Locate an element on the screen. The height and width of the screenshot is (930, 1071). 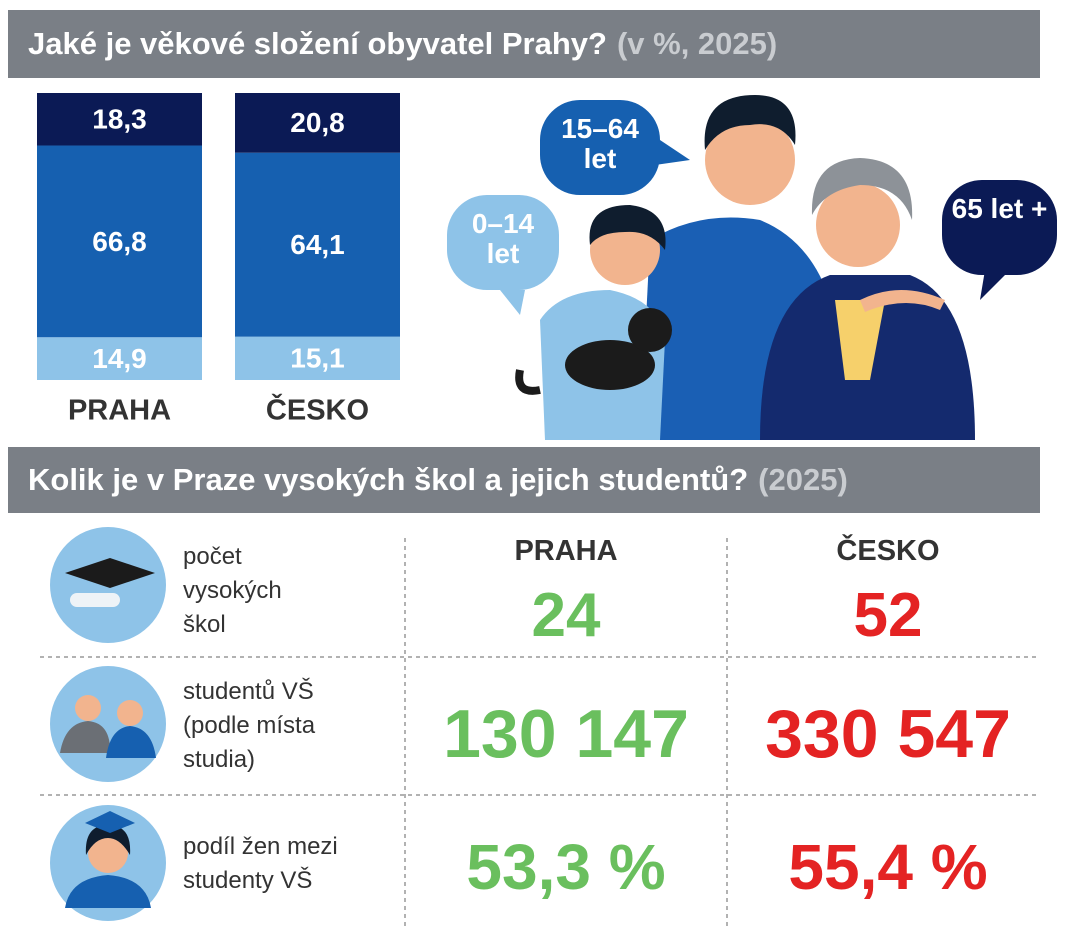
data-label: 66,8 is located at coordinates (119, 241).